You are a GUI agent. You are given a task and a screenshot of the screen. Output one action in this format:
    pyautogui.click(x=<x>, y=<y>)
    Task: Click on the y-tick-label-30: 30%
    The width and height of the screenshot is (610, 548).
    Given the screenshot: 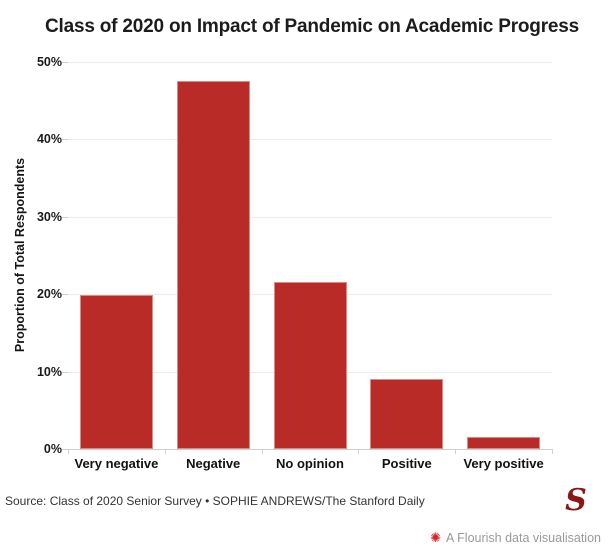 What is the action you would take?
    pyautogui.click(x=49, y=216)
    